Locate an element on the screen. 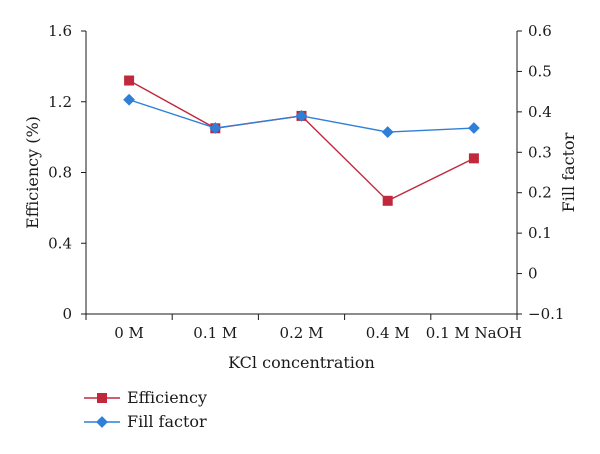 The width and height of the screenshot is (600, 454). right-tick-label: 0.1 is located at coordinates (540, 233).